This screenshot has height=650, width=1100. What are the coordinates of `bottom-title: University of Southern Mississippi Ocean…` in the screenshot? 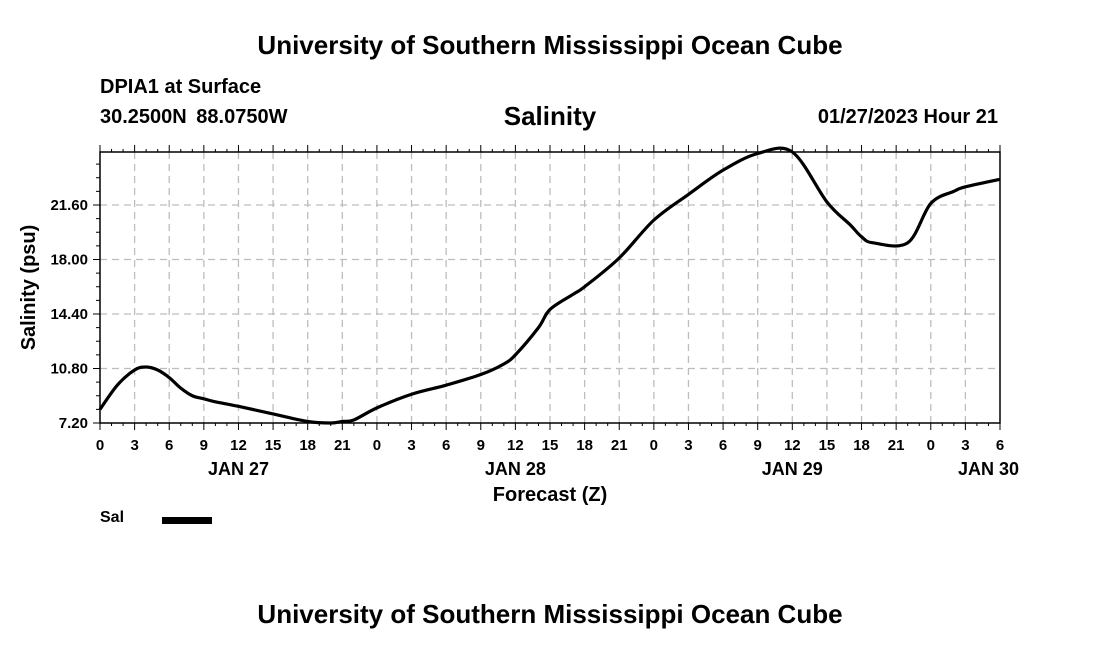 It's located at (550, 614).